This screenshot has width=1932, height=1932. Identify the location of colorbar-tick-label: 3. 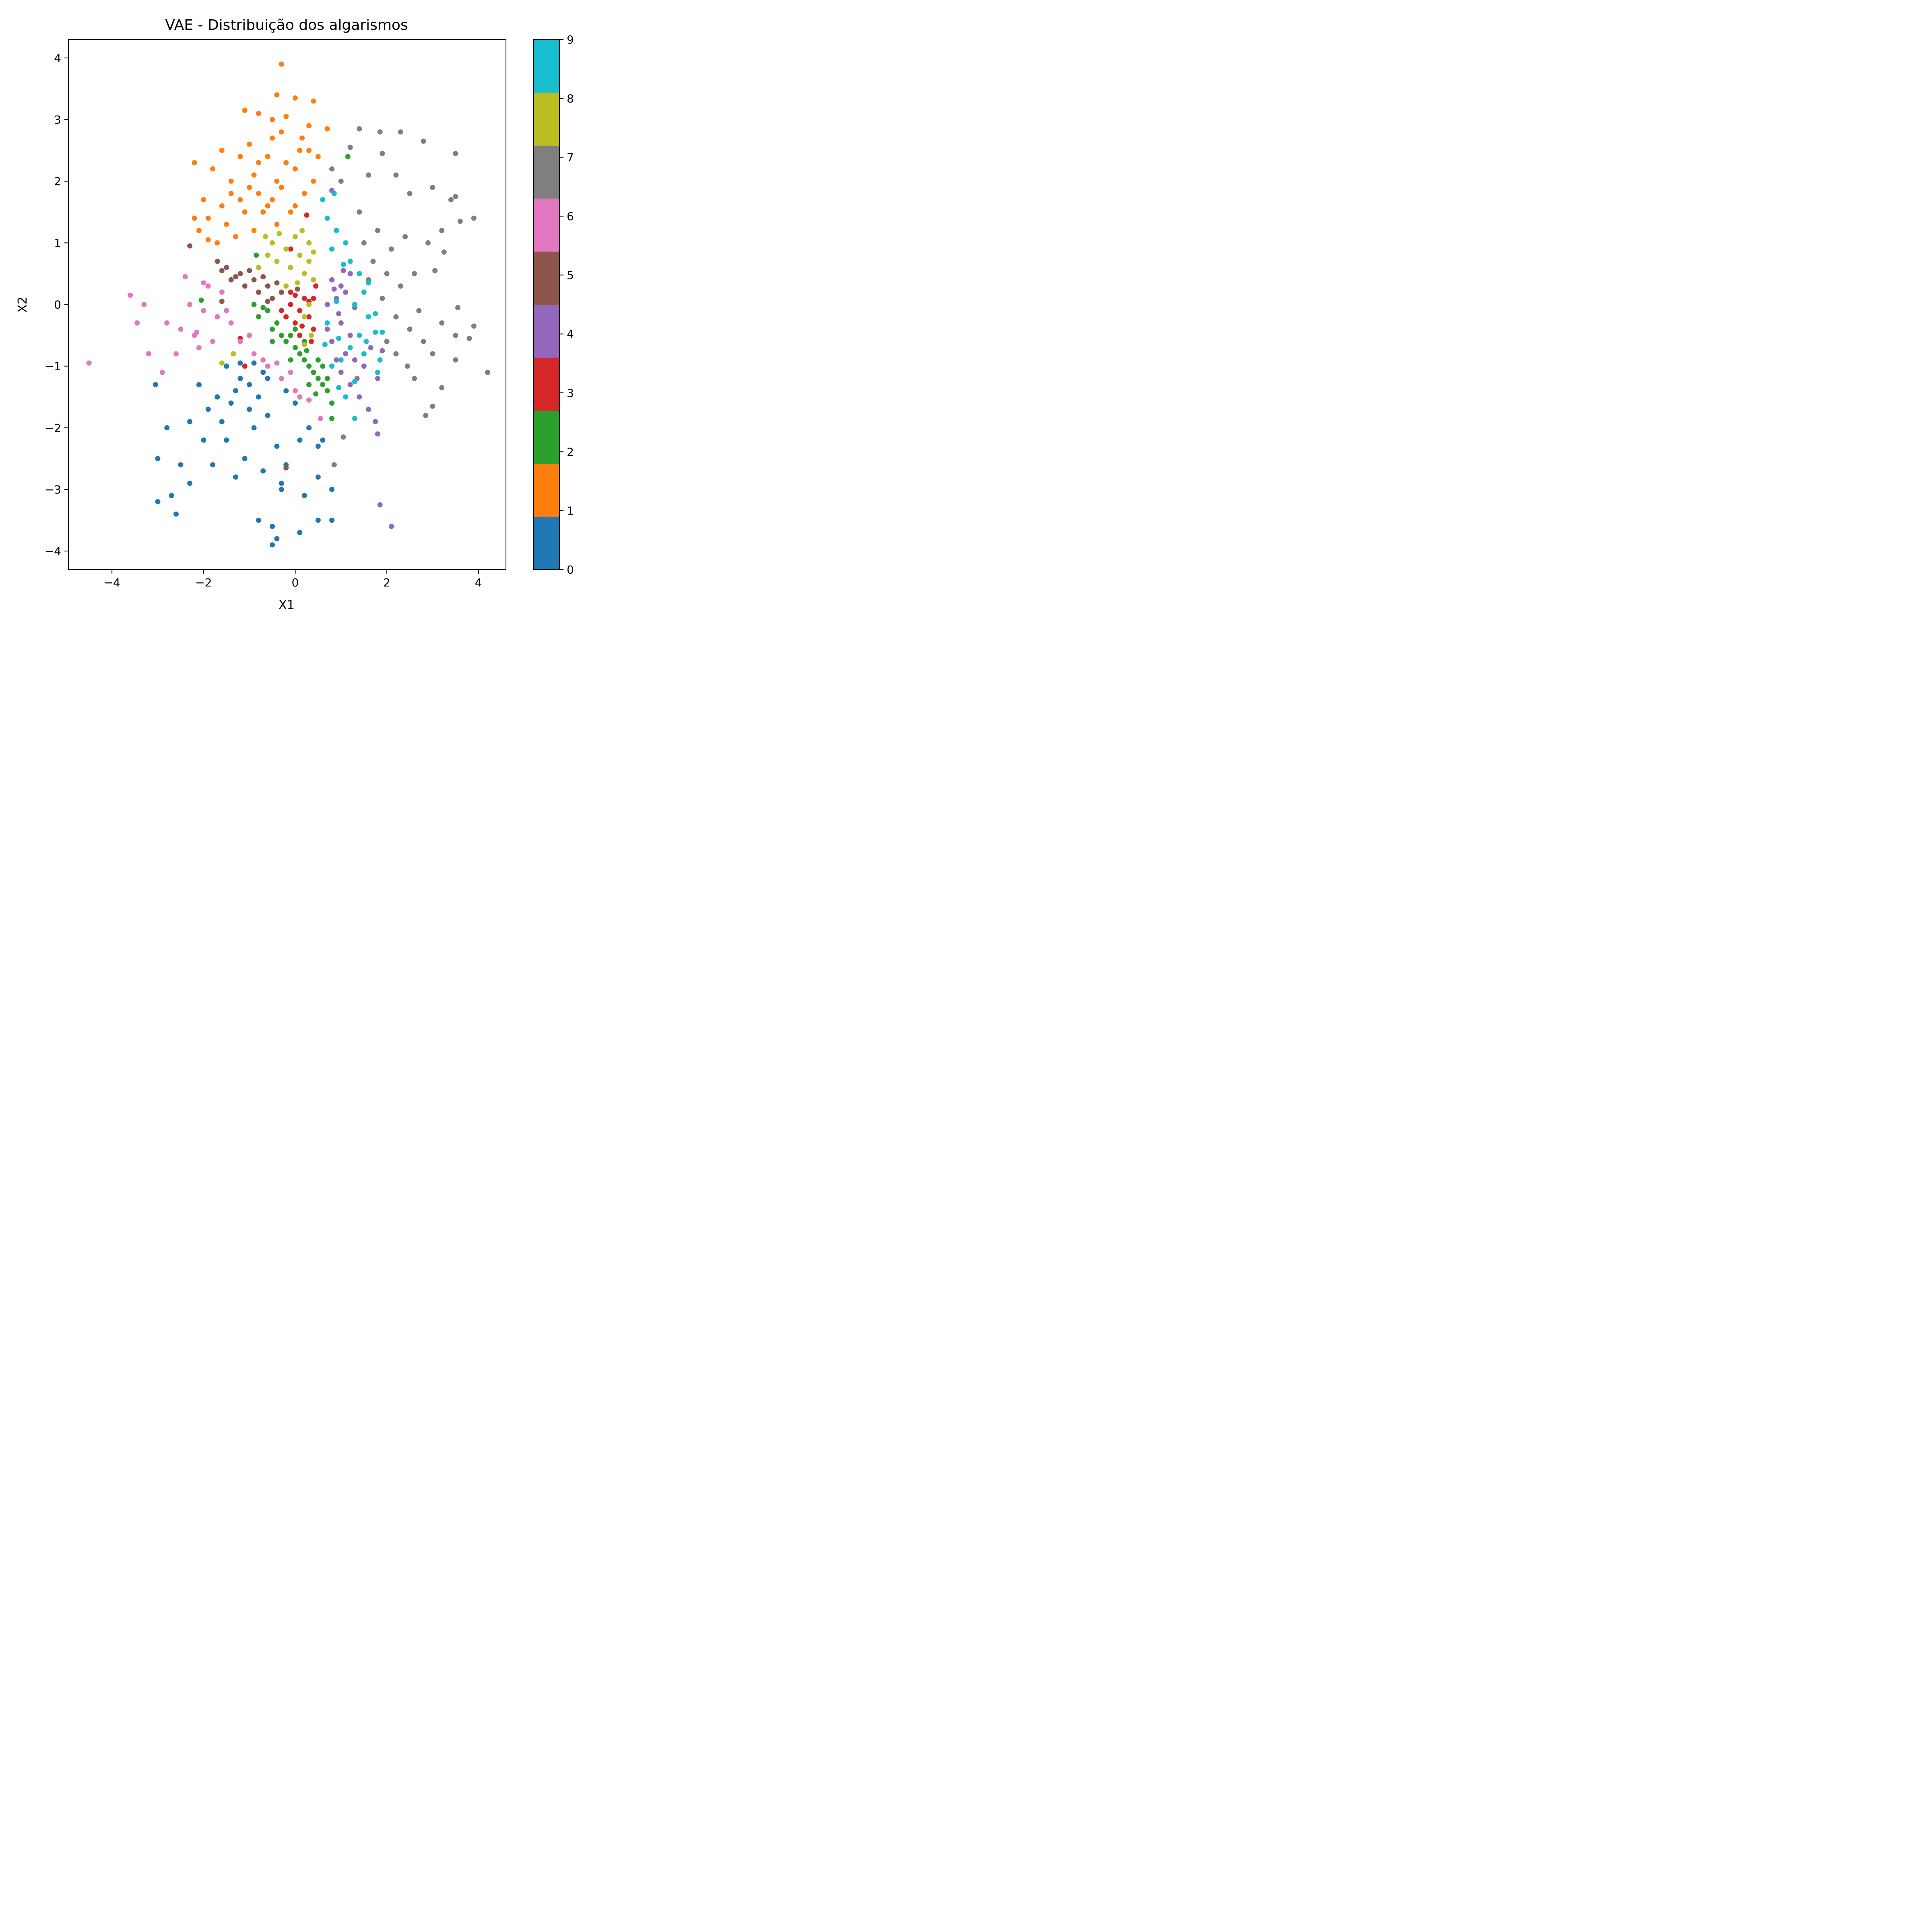
(570, 393).